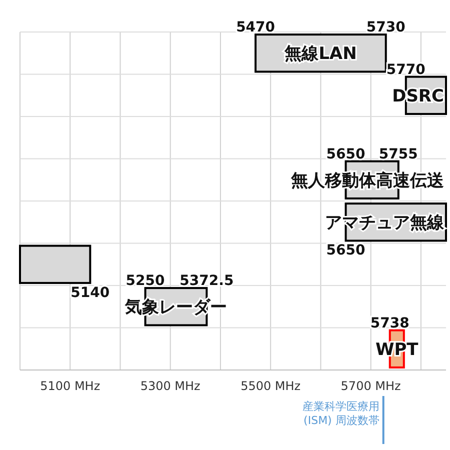 The height and width of the screenshot is (450, 450). Describe the element at coordinates (320, 54) in the screenshot. I see `y-tick-label: 無線LAN` at that location.